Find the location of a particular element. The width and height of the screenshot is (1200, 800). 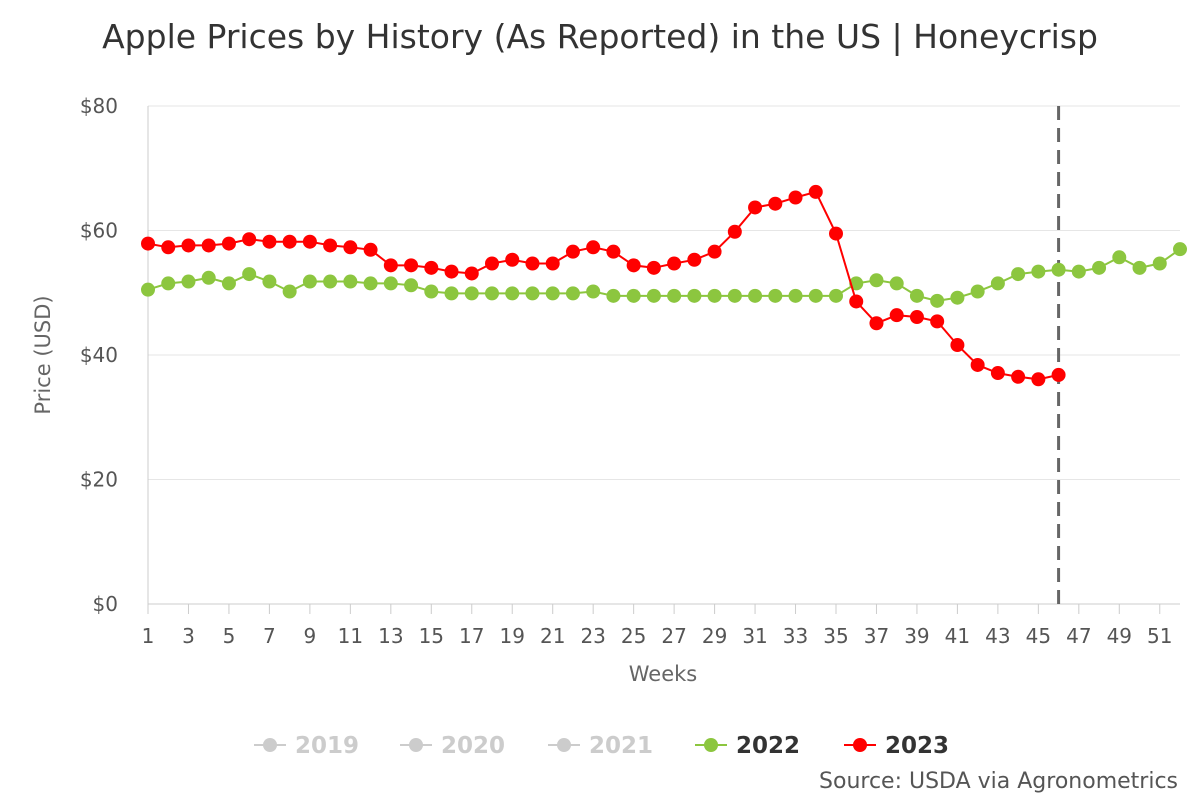

x-tick-label: 17 is located at coordinates (471, 636).